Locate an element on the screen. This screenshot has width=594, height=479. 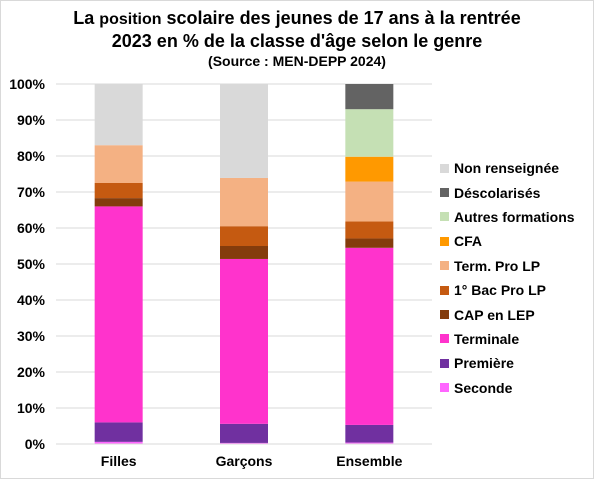
legend-item: 1° Bac Pro LP is located at coordinates (515, 290).